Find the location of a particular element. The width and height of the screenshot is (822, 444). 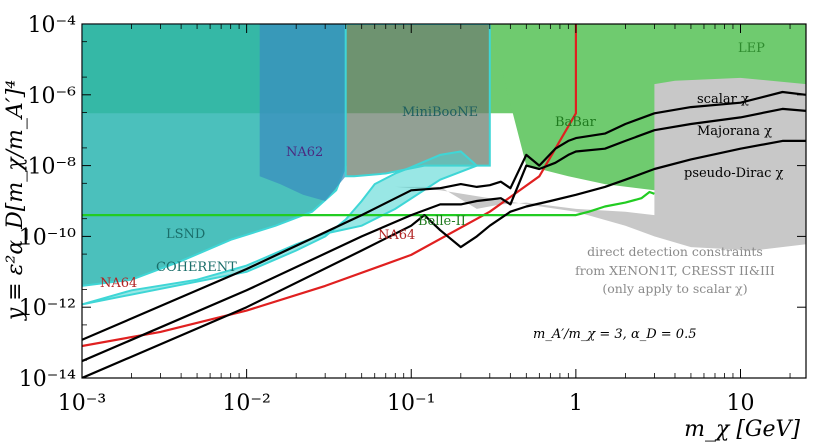

y-tick-label: 10⁻¹² is located at coordinates (47, 308).